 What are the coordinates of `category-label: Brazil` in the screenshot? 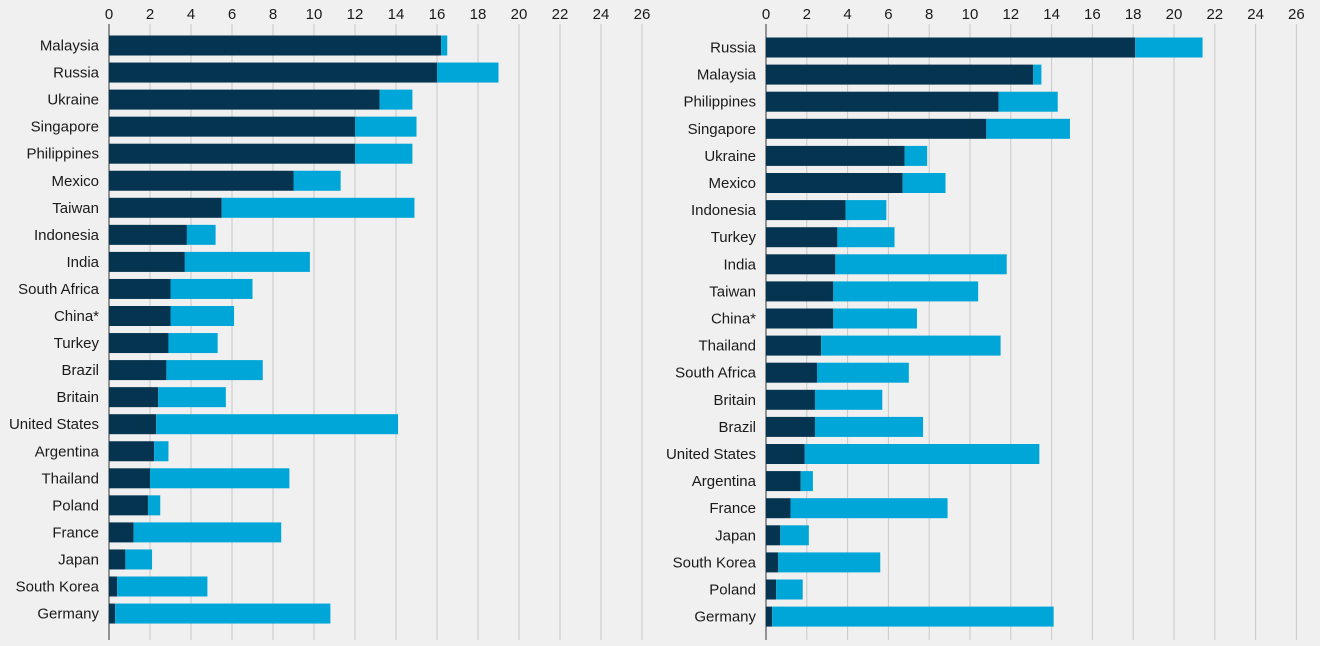 It's located at (737, 427).